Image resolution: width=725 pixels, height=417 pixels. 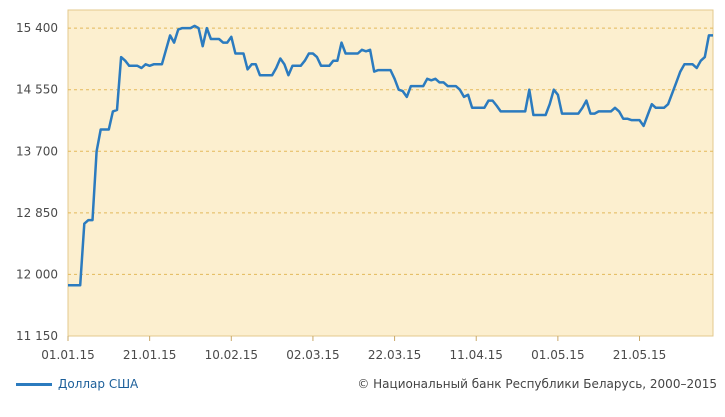 What do you see at coordinates (149, 355) in the screenshot?
I see `x-tick-label: 21.01.15` at bounding box center [149, 355].